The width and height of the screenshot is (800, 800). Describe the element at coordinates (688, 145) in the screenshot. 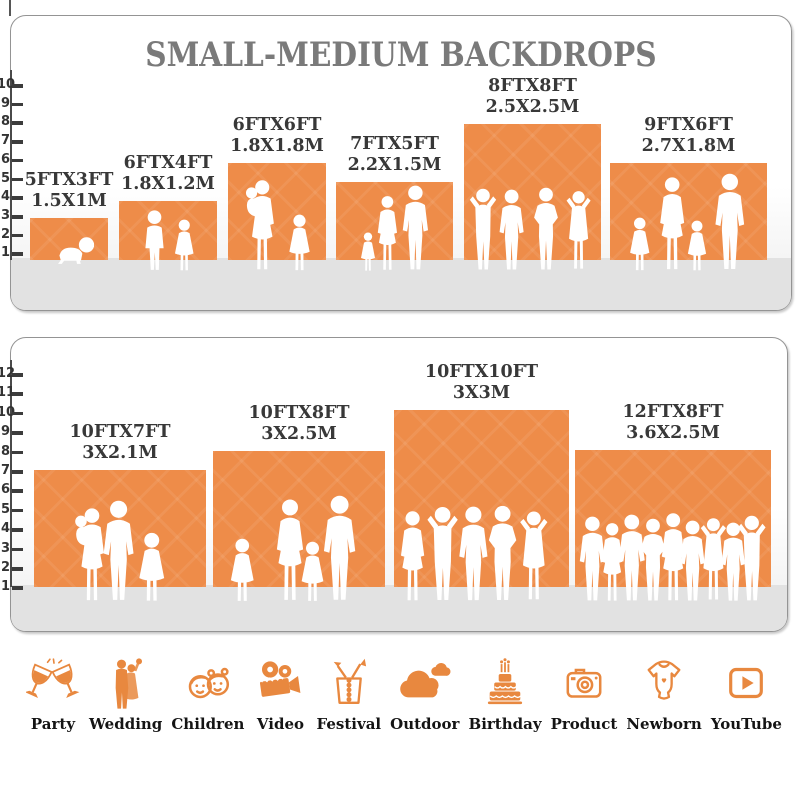

I see `backdrop-size-m: 2.7X1.8M` at that location.